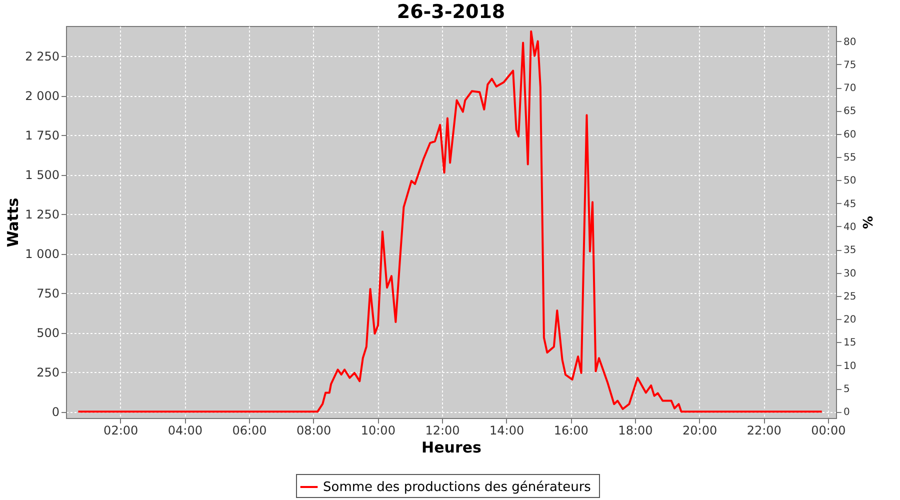  What do you see at coordinates (850, 181) in the screenshot?
I see `y2-tick-label: 50` at bounding box center [850, 181].